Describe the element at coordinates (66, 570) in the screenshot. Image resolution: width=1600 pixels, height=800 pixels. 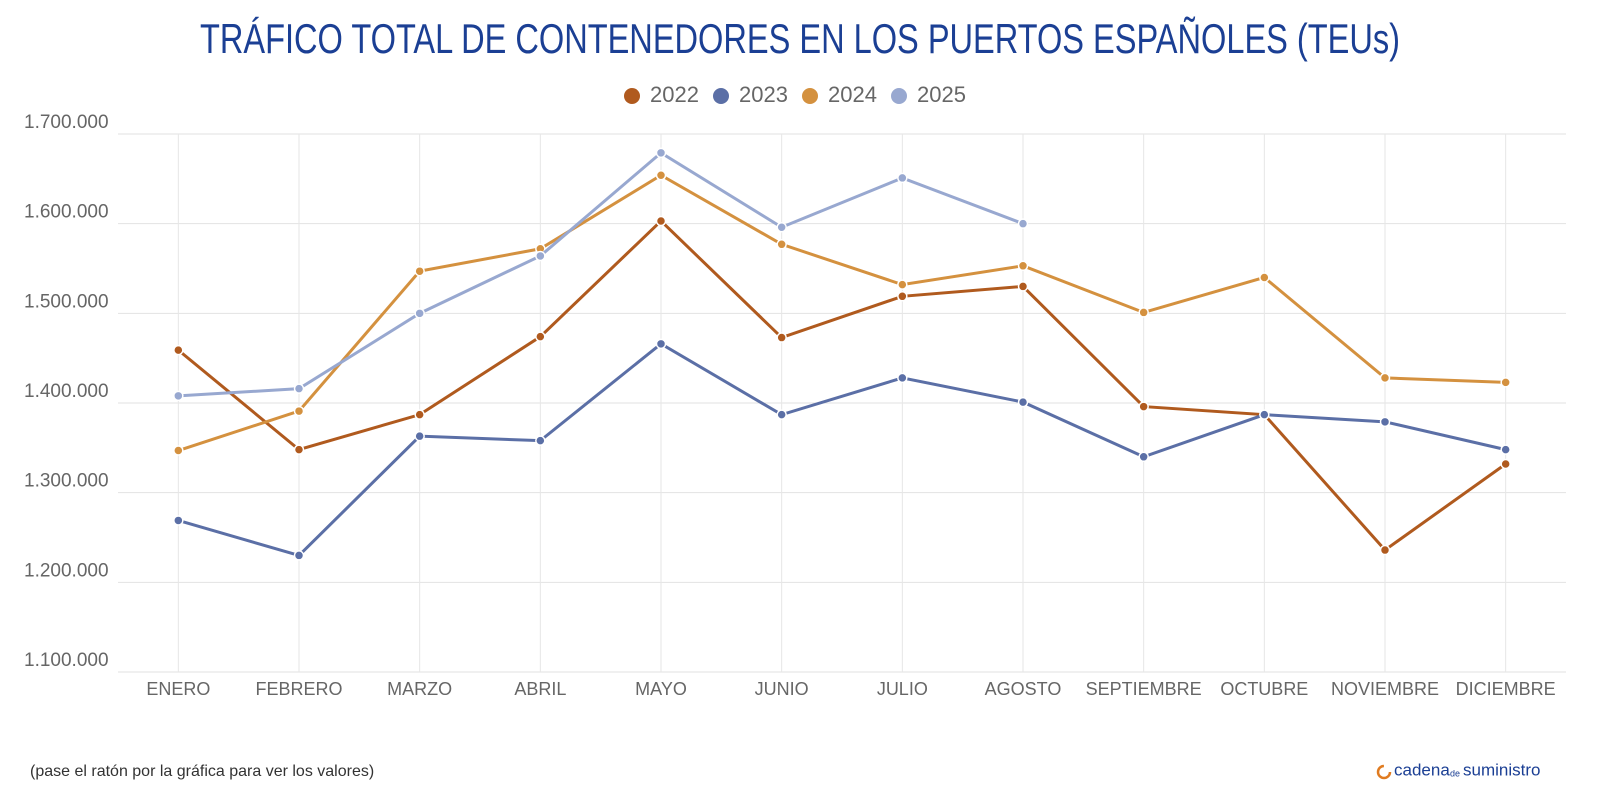
I see `y-tick-label: 1.200.000` at that location.